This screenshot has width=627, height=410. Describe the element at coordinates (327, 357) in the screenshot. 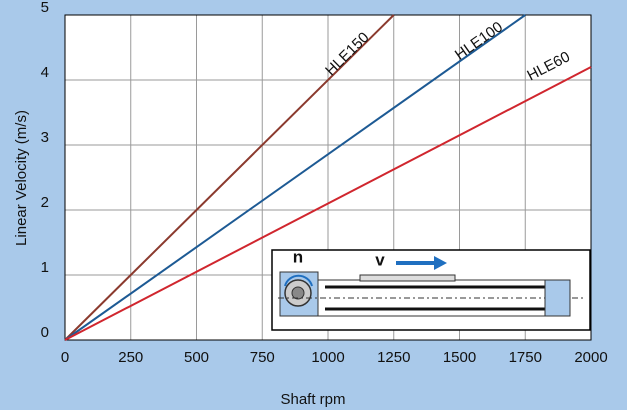

I see `x-tick-label: 1000` at that location.